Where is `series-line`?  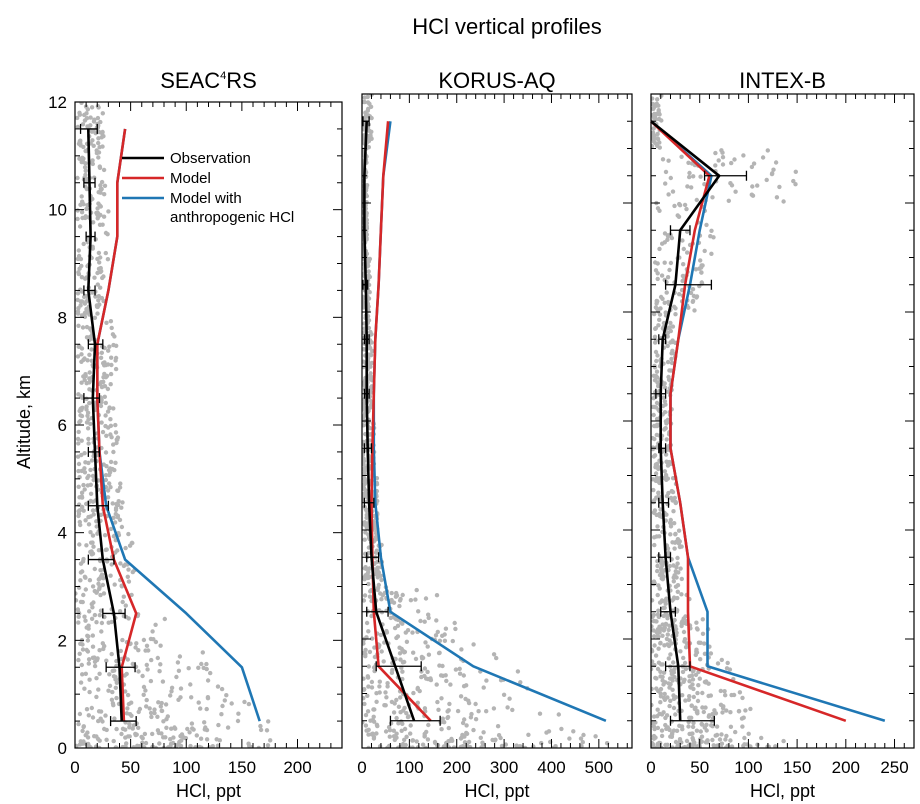
series-line is located at coordinates (401, 421).